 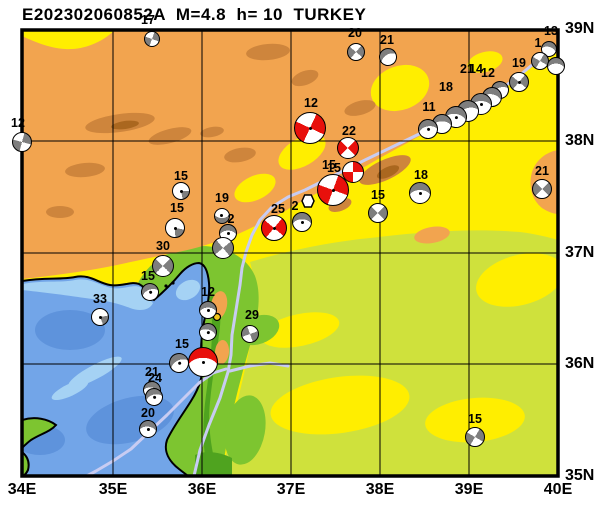 What do you see at coordinates (308, 201) in the screenshot?
I see `epicenter-hexagon-marker` at bounding box center [308, 201].